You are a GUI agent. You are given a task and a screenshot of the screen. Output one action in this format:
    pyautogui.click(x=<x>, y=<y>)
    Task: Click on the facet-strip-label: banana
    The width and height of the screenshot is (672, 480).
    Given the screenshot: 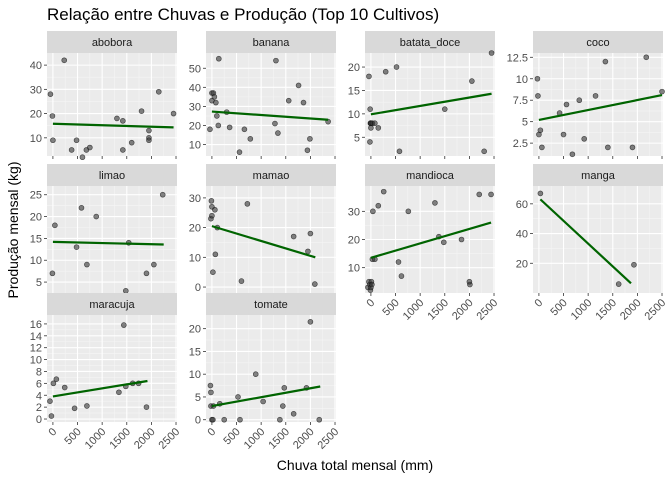 What is the action you would take?
    pyautogui.click(x=272, y=43)
    